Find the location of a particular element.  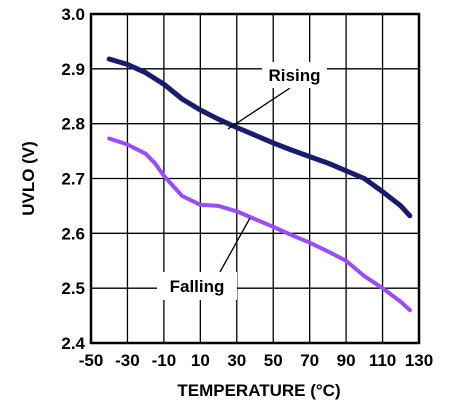

y-tick-label: 2.5 is located at coordinates (73, 288).